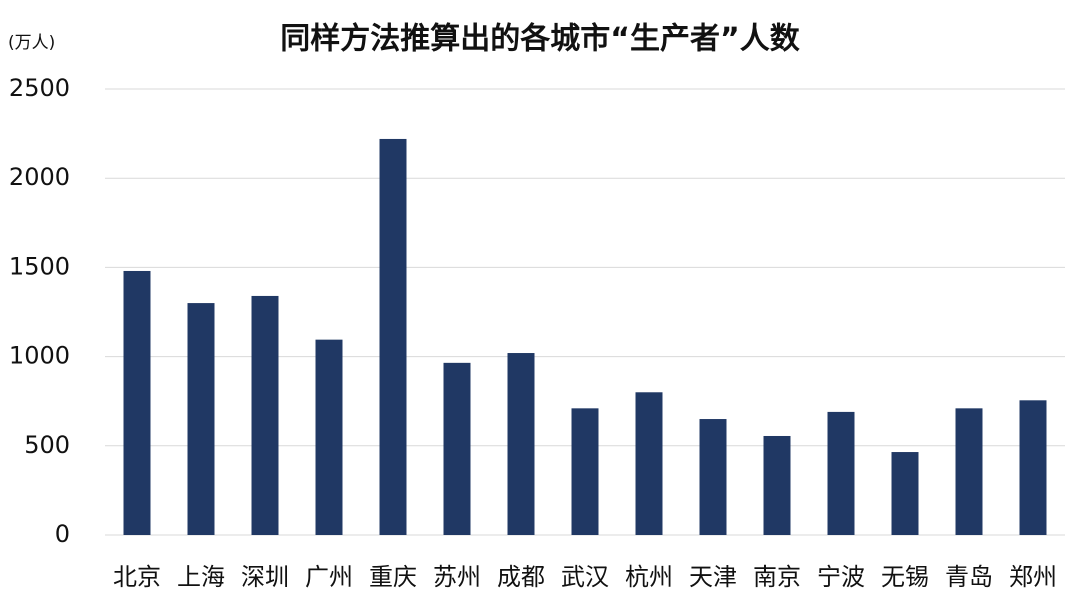  I want to click on x-tick-label: 宁波, so click(841, 577).